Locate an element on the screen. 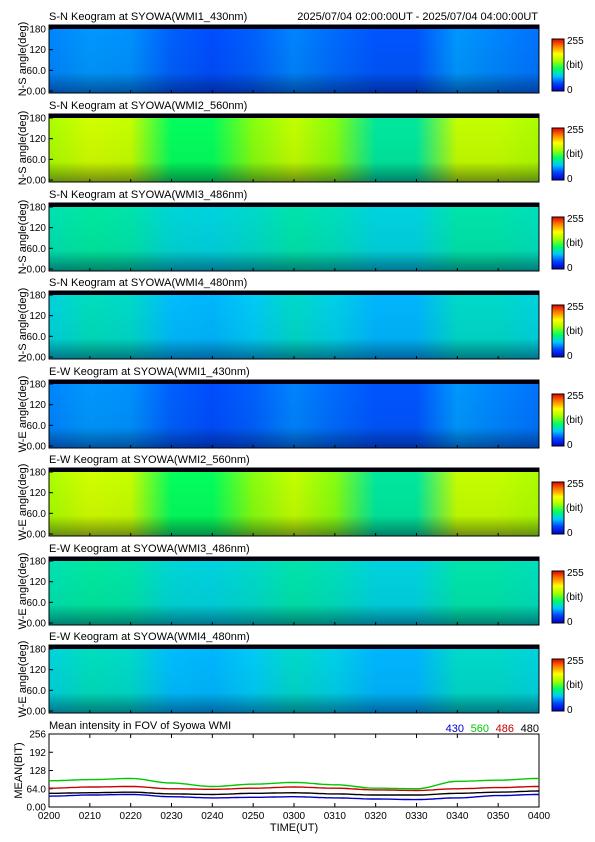  colorbar-1: 255 (bit) 0 is located at coordinates (567, 66).